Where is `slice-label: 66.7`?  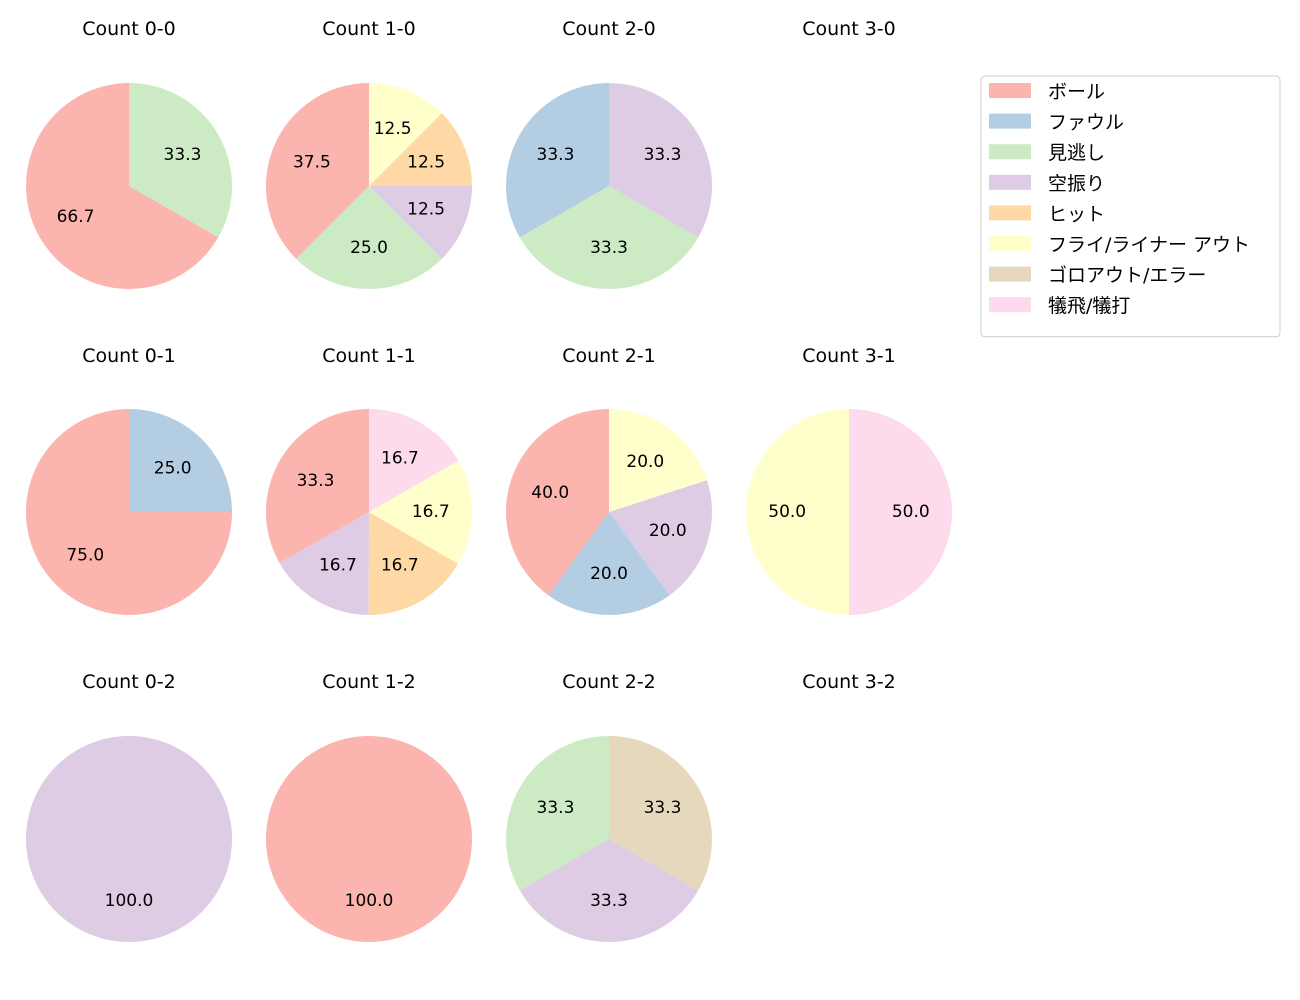
slice-label: 66.7 is located at coordinates (76, 217).